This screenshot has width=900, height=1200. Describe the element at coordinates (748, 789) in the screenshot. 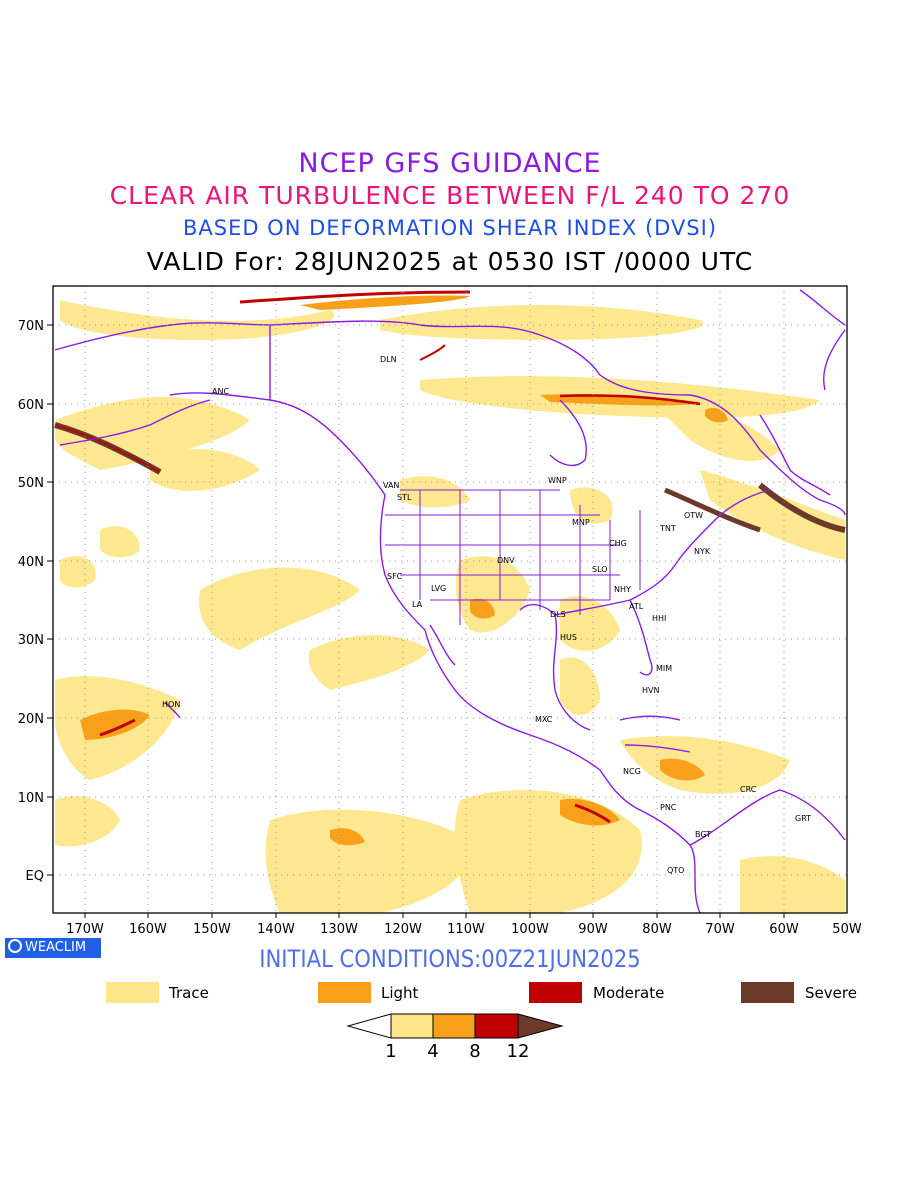

I see `city-crc: CRC` at that location.